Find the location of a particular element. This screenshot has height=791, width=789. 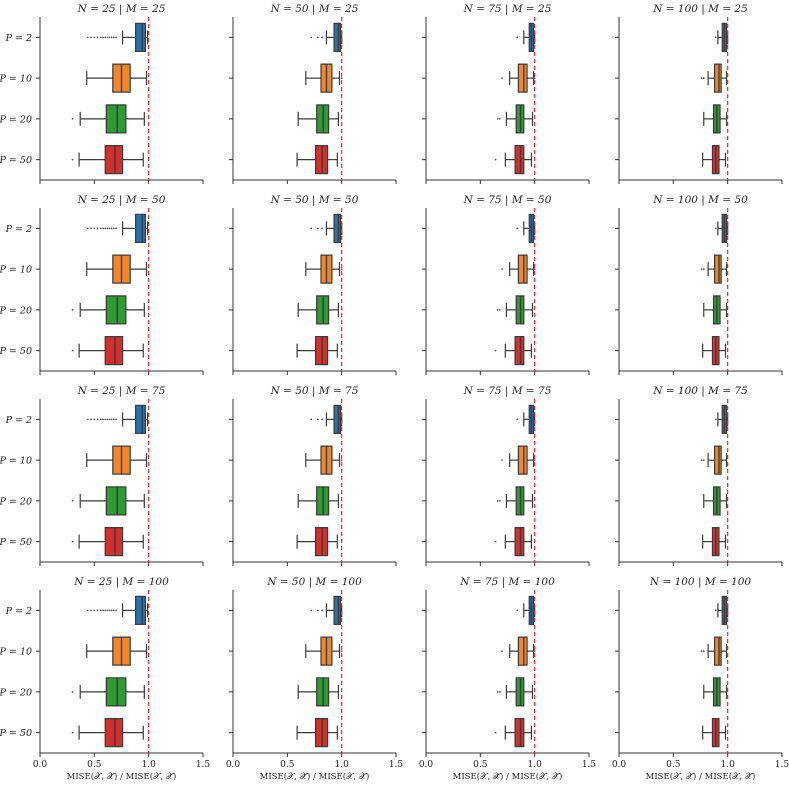

y-tick-label: P = 20 is located at coordinates (16, 119).